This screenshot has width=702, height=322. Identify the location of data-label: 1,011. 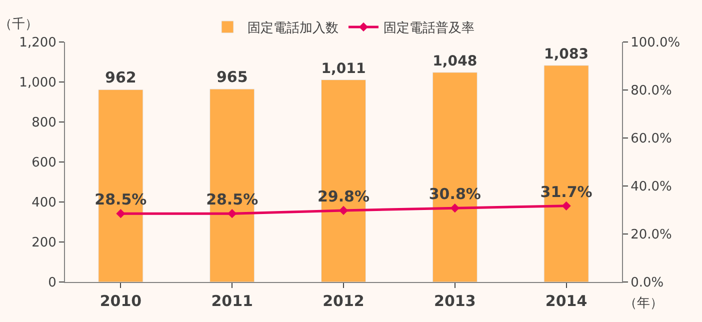
(343, 69).